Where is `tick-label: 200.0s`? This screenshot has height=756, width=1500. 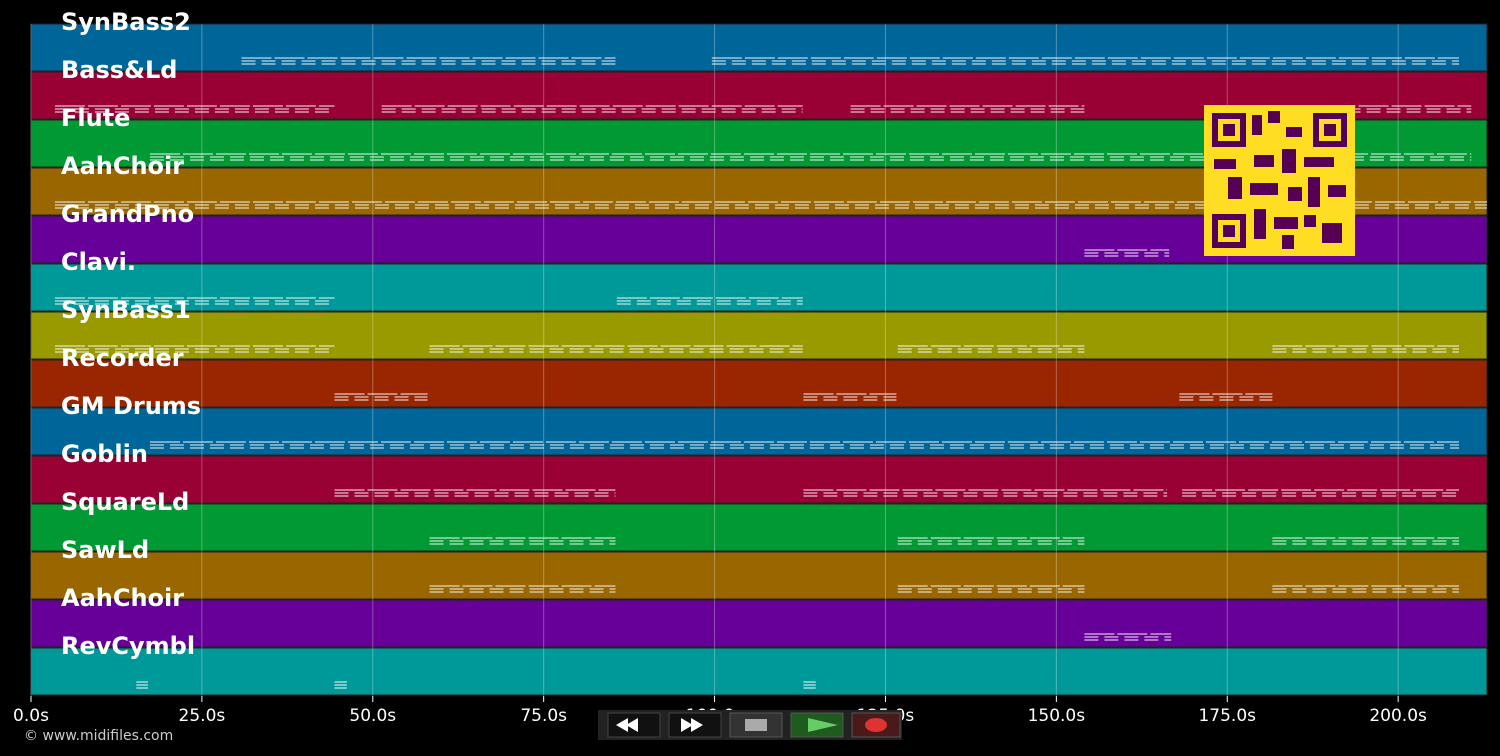 tick-label: 200.0s is located at coordinates (1398, 716).